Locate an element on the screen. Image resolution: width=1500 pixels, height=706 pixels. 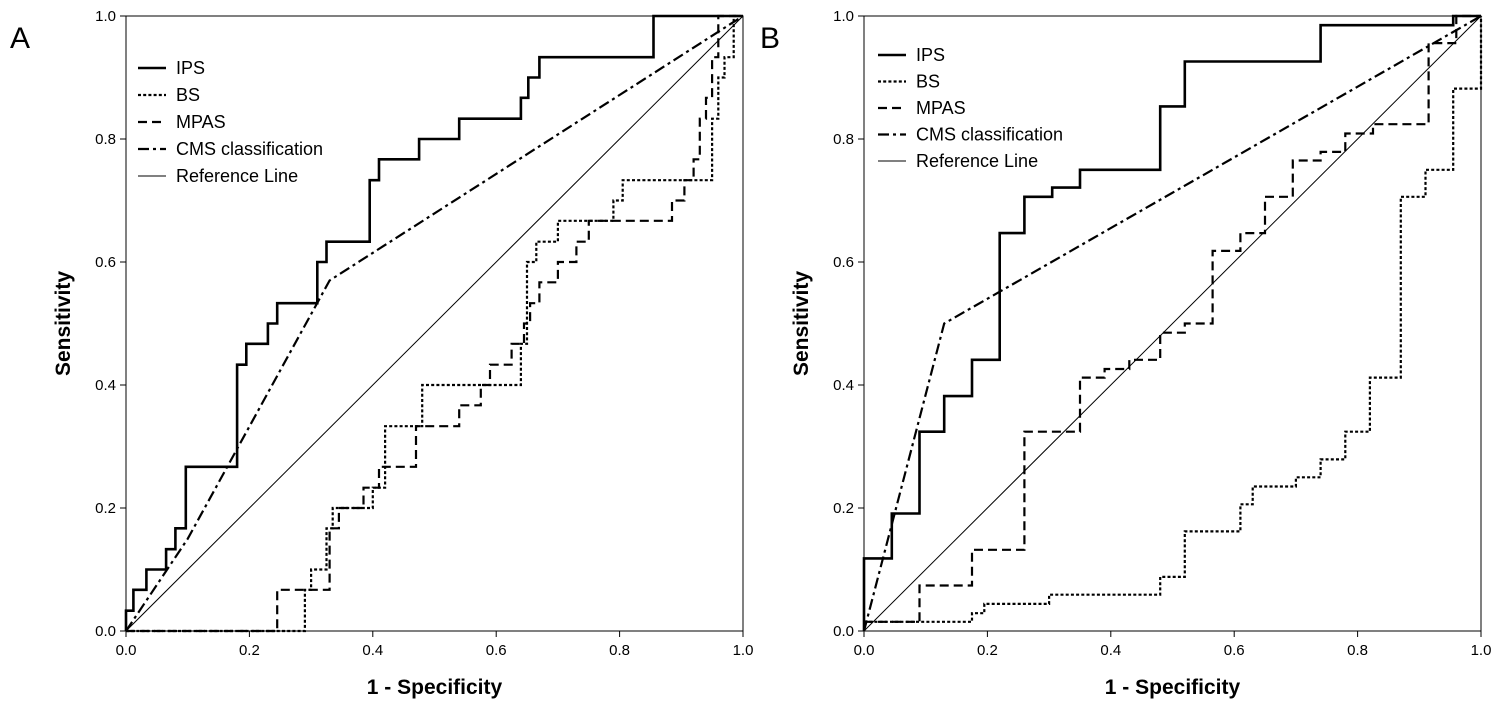
panel-label: A is located at coordinates (20, 38).